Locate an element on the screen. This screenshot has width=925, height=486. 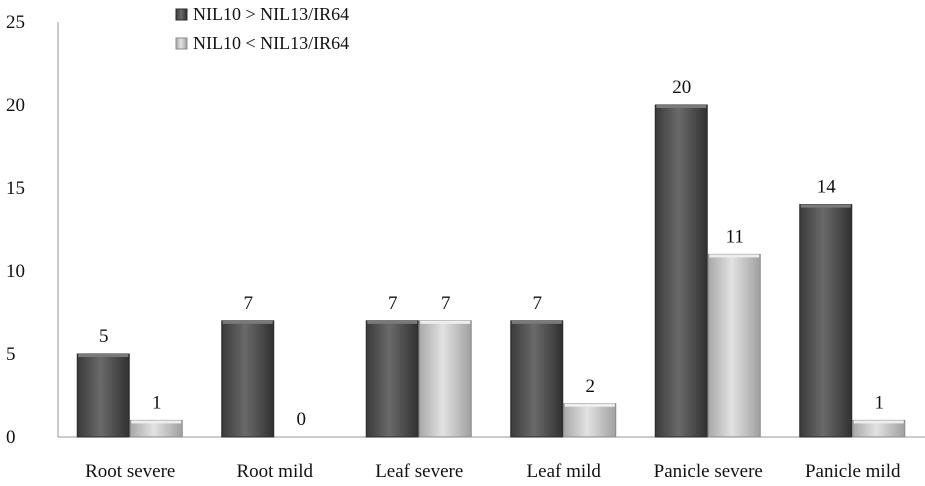
bar-greater-panicle-severe is located at coordinates (681, 271).